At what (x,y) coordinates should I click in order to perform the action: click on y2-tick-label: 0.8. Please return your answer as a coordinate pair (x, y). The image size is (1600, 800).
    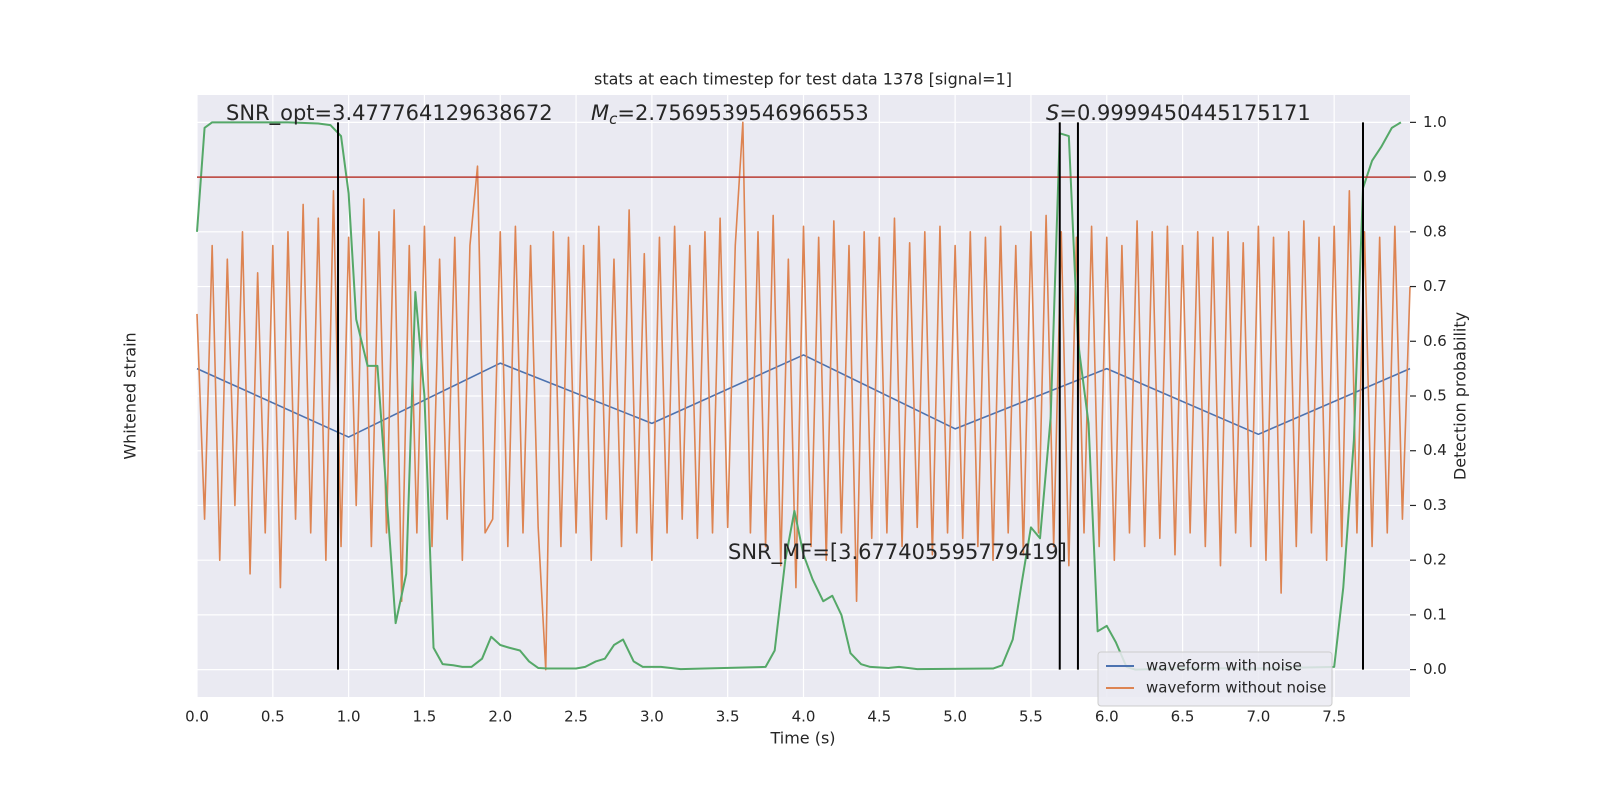
    Looking at the image, I should click on (1435, 231).